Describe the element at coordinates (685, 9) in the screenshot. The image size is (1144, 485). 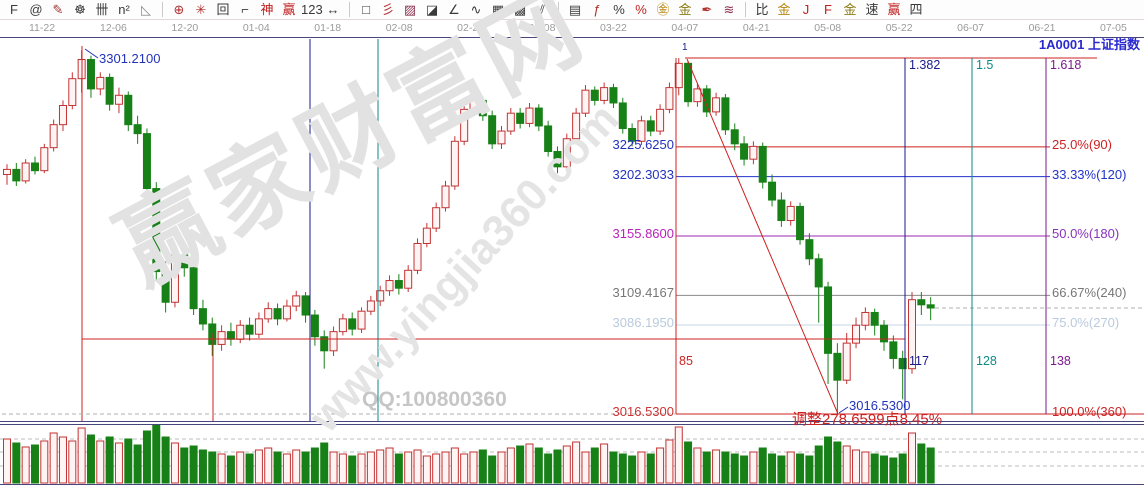
I see `gold-lines-icon: 金` at that location.